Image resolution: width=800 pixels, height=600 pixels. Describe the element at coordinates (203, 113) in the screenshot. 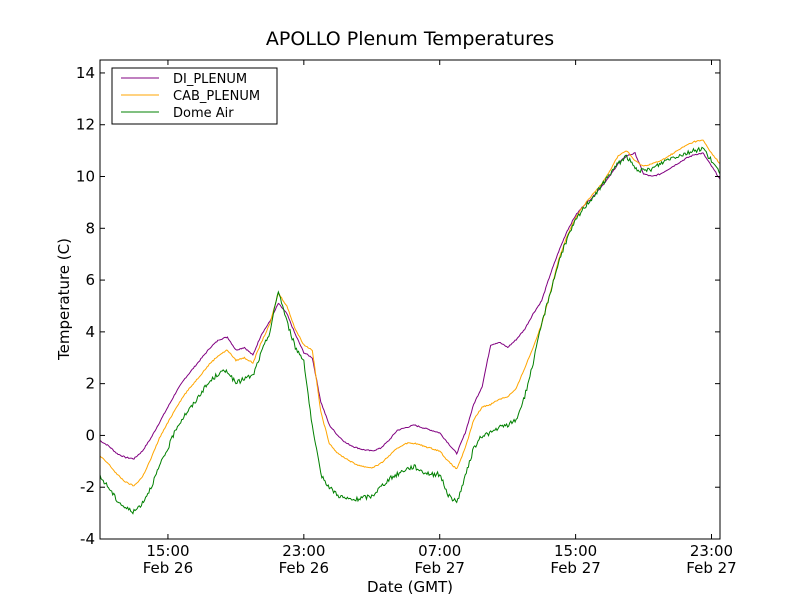

I see `legend-label-dome-air: Dome Air` at that location.